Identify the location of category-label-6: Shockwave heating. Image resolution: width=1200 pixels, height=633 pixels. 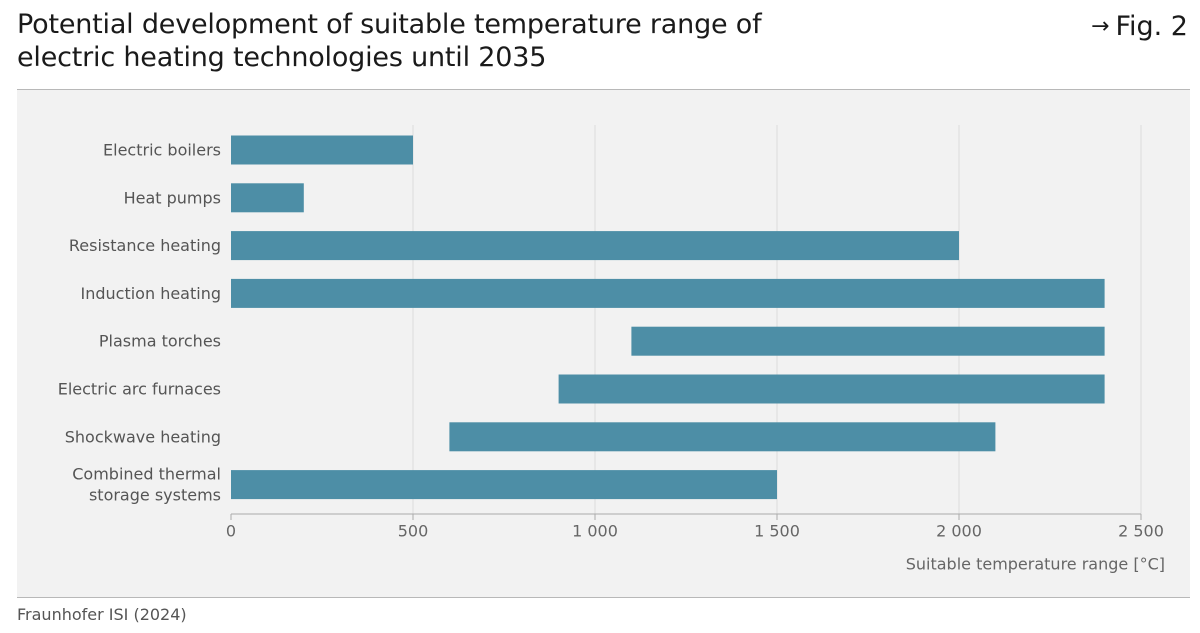
(143, 436).